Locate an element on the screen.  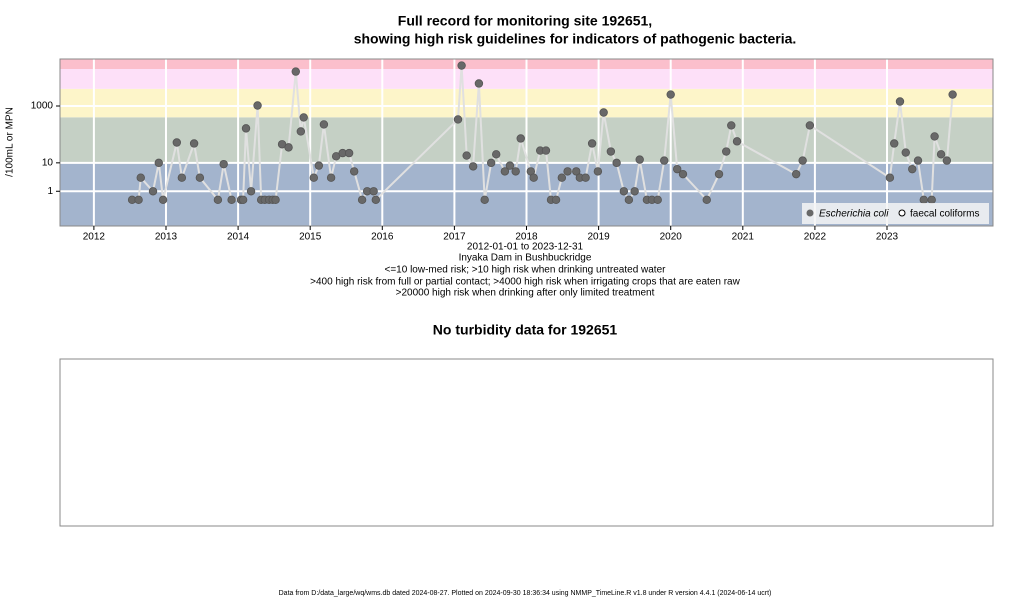
chart-title: Full record for monitoring site 192651, is located at coordinates (525, 21).